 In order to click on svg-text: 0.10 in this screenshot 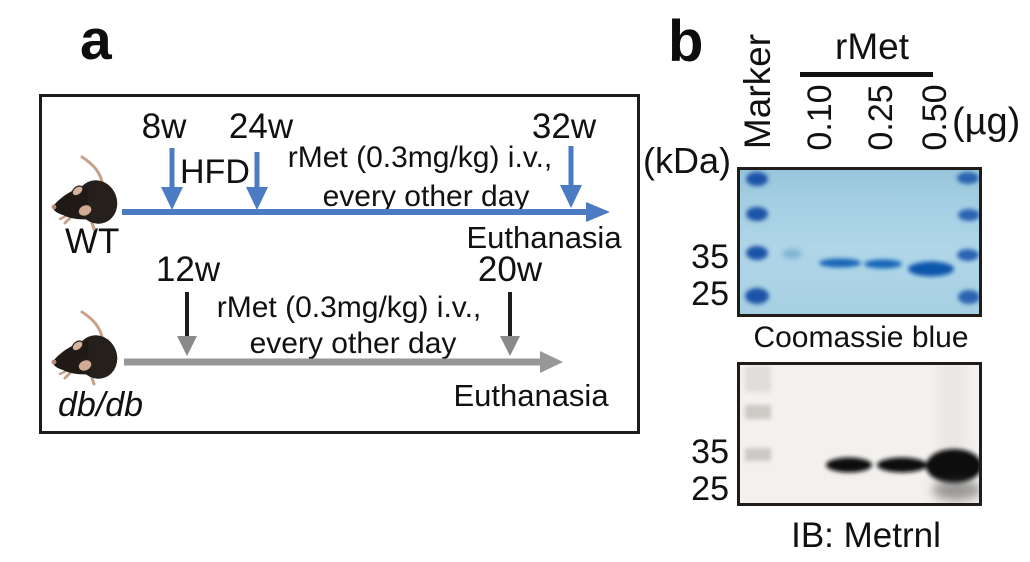, I will do `click(820, 117)`.